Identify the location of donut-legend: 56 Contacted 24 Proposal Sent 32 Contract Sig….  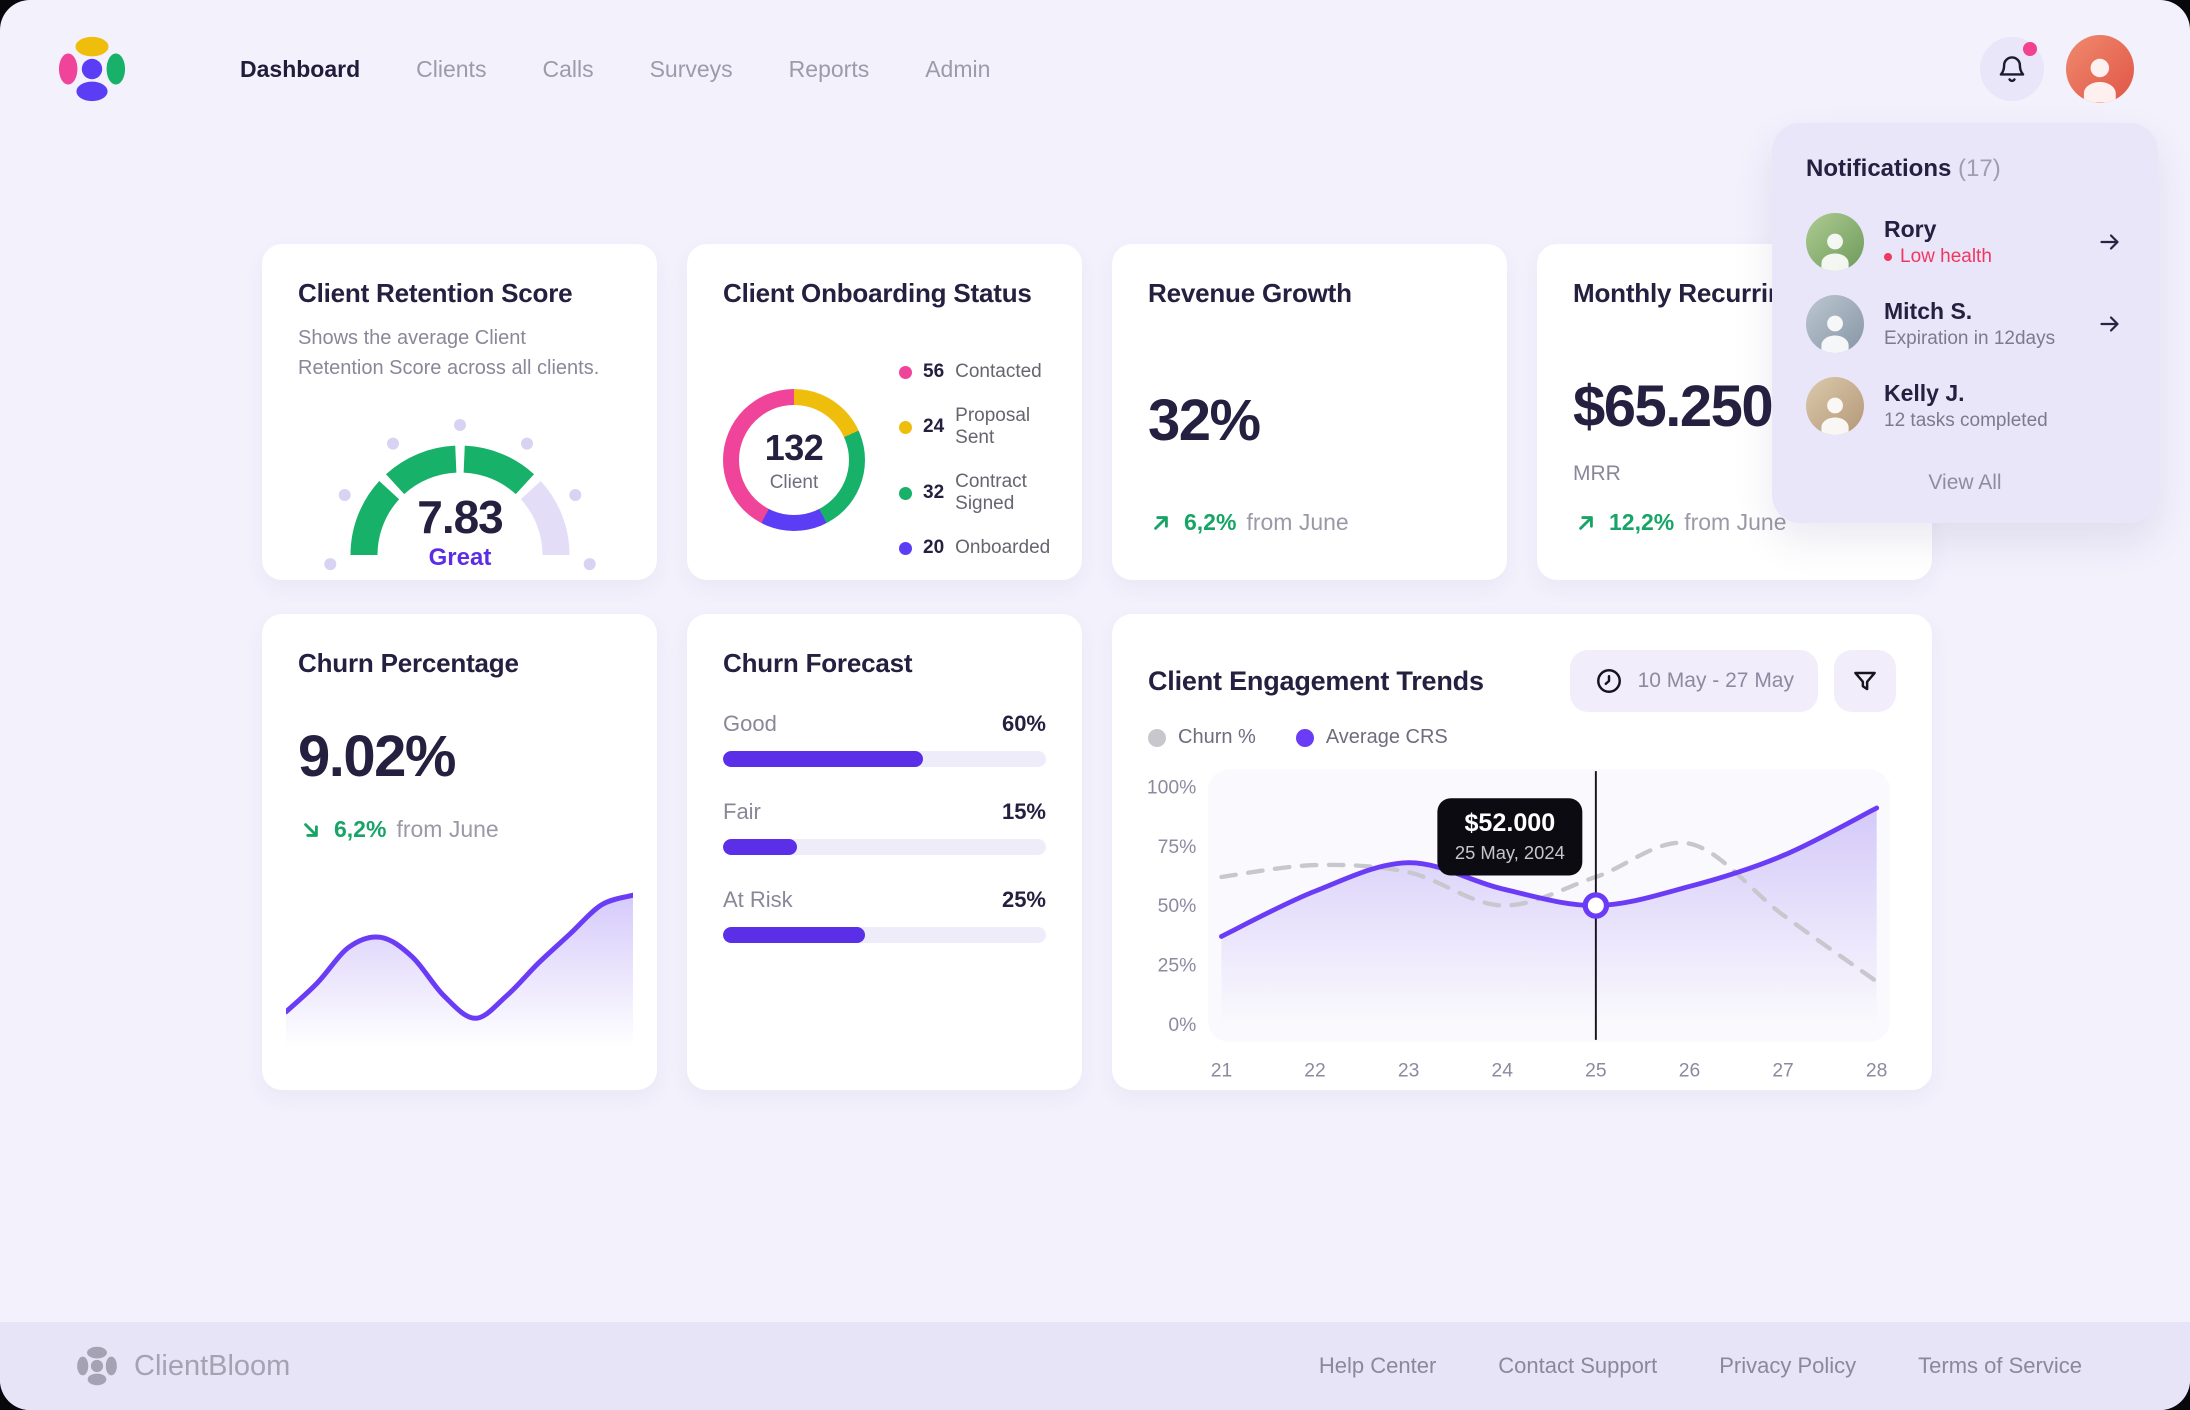
(974, 460).